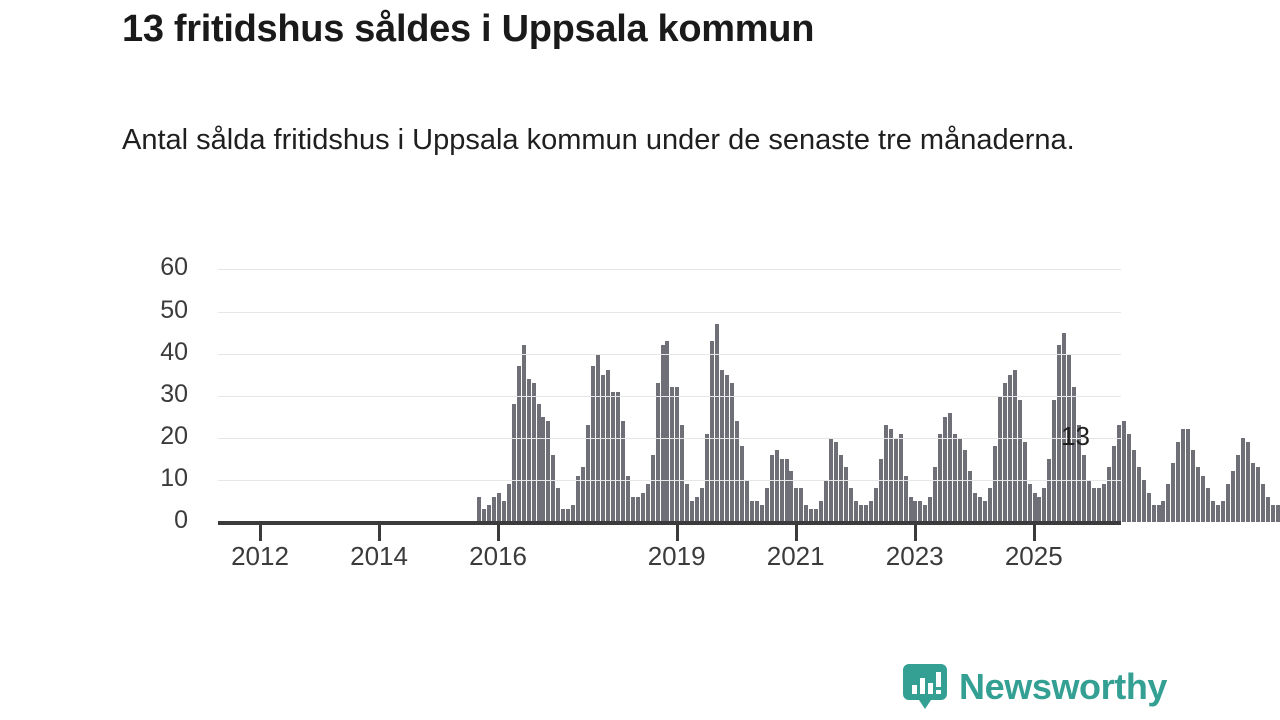 Image resolution: width=1280 pixels, height=720 pixels. What do you see at coordinates (260, 556) in the screenshot?
I see `x-axis-tick-label: 2012` at bounding box center [260, 556].